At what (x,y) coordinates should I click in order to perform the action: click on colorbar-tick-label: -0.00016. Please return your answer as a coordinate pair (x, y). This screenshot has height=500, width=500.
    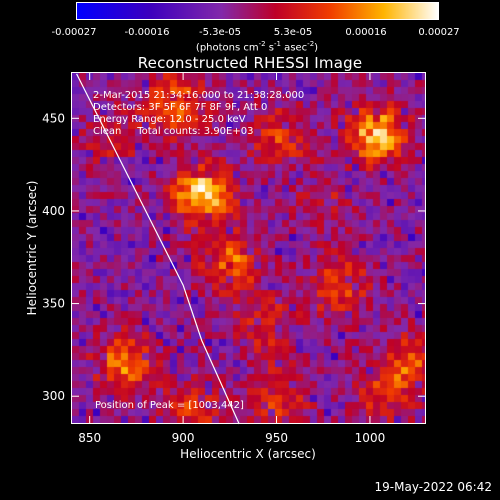
    Looking at the image, I should click on (147, 32).